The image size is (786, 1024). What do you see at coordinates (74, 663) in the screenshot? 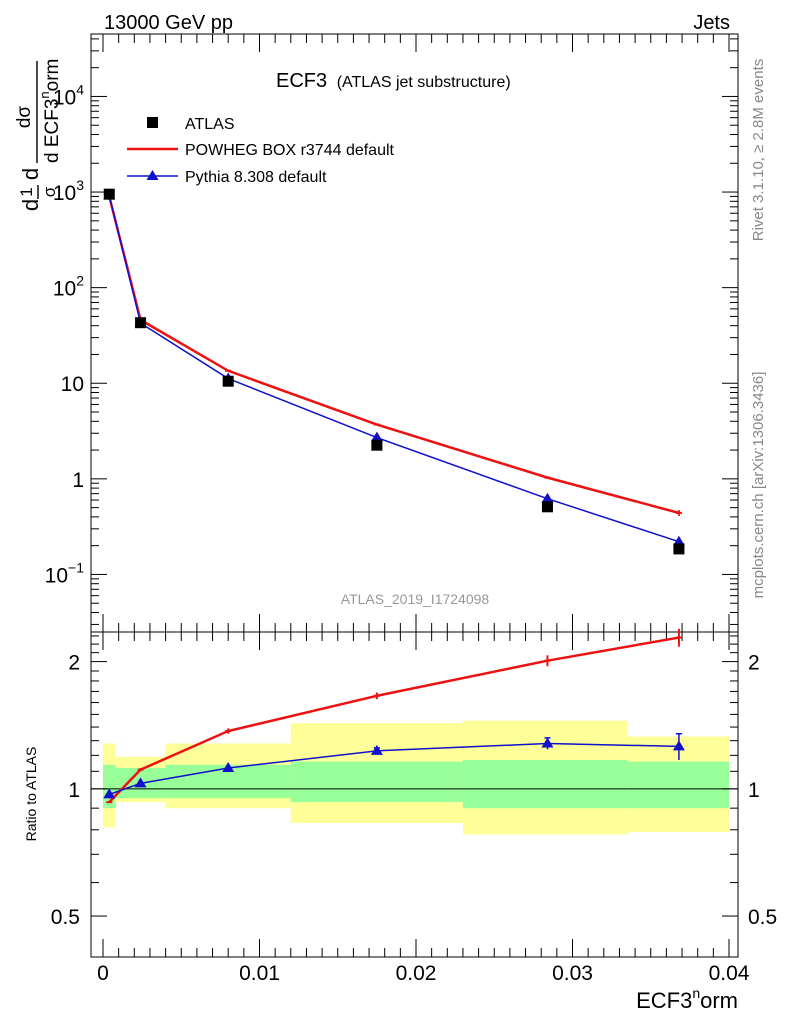
I see `ratio-y-tick-label-left: 2` at bounding box center [74, 663].